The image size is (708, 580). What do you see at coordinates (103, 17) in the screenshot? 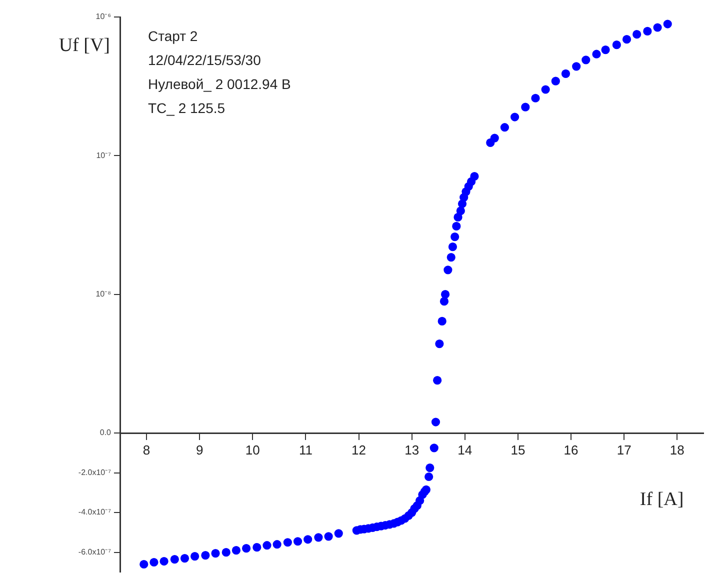
I see `y-tick-label: 10⁻⁶` at bounding box center [103, 17].